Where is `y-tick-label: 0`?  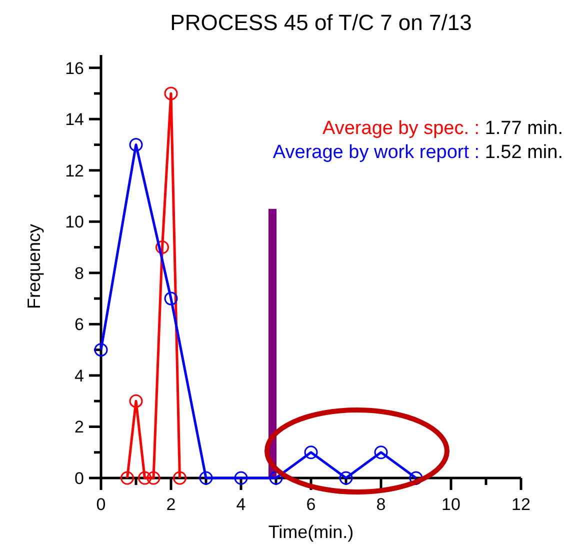 y-tick-label: 0 is located at coordinates (79, 478).